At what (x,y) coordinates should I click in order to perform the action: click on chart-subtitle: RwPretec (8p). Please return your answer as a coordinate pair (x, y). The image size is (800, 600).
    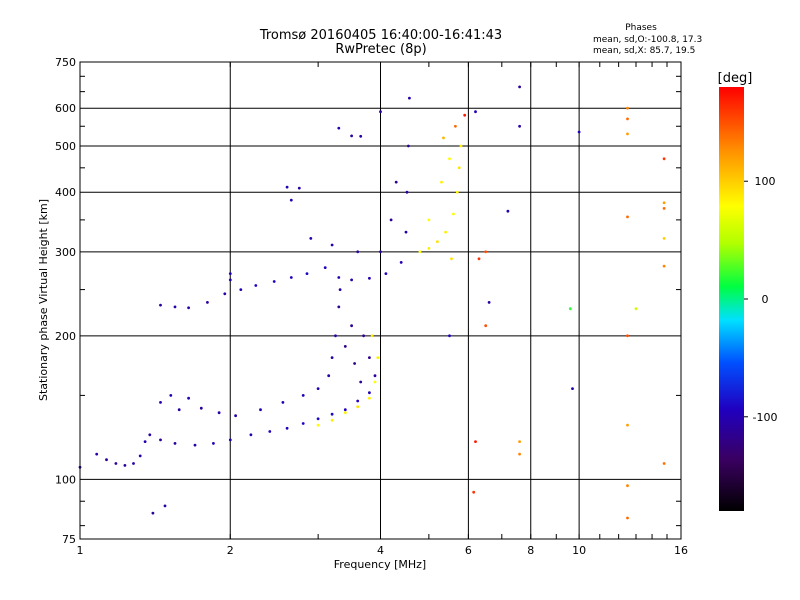
    Looking at the image, I should click on (380, 49).